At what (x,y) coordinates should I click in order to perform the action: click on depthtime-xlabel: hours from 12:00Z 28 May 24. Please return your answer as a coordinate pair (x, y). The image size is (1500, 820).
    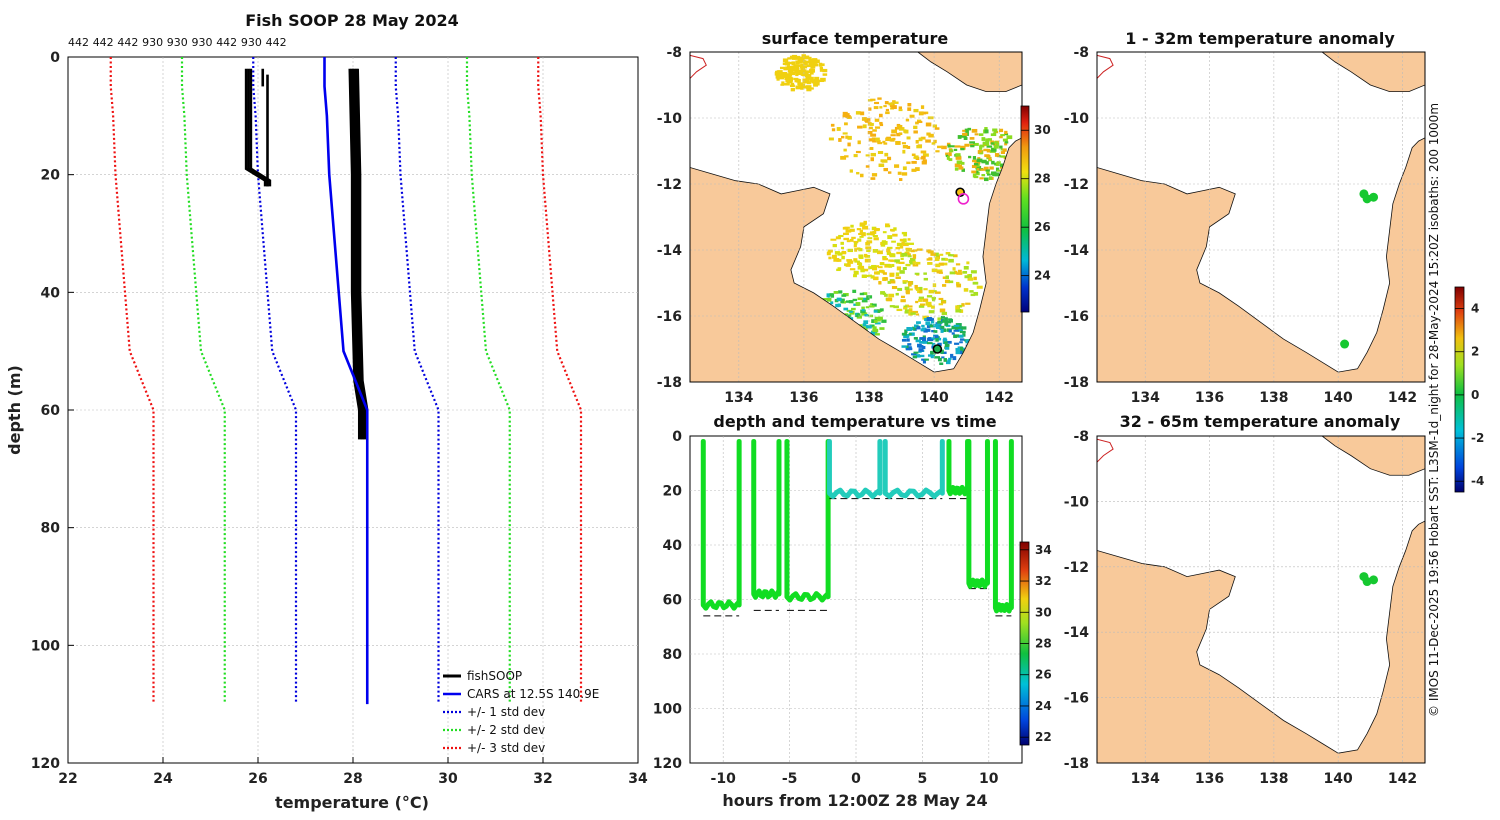
    Looking at the image, I should click on (854, 800).